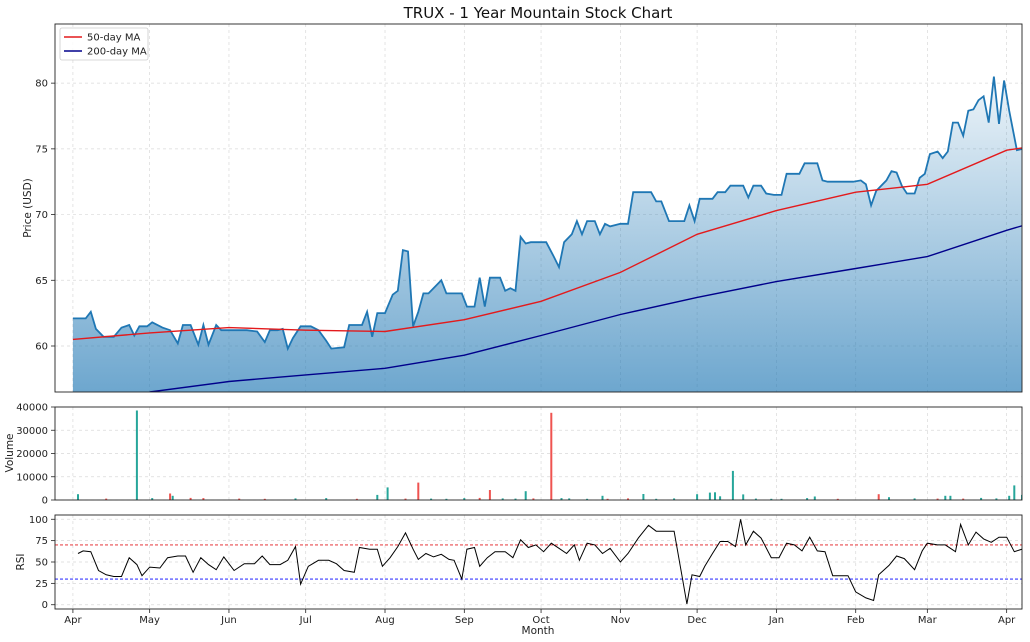 The width and height of the screenshot is (1030, 642). I want to click on price-tick-label: 80, so click(41, 84).